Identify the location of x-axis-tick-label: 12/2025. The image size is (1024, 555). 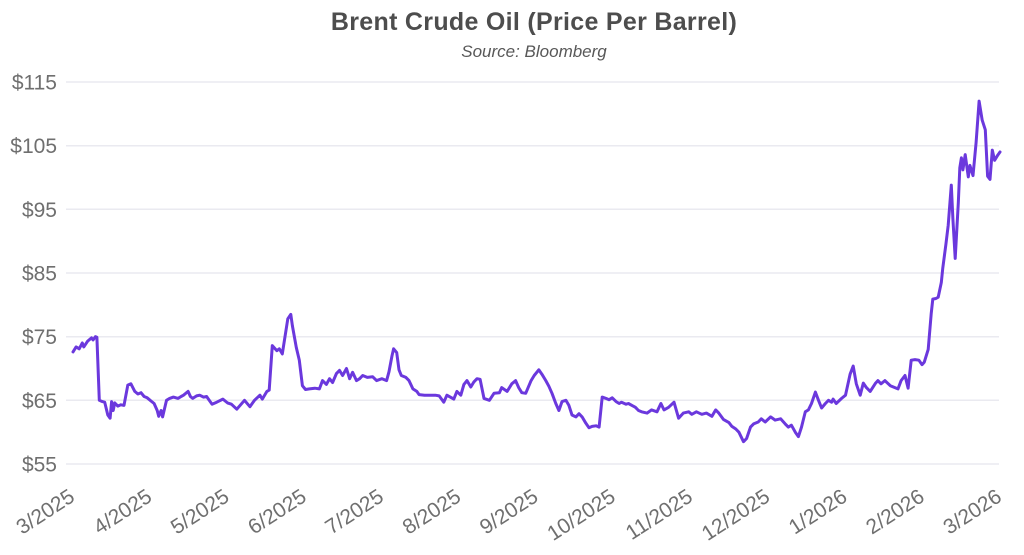
(736, 515).